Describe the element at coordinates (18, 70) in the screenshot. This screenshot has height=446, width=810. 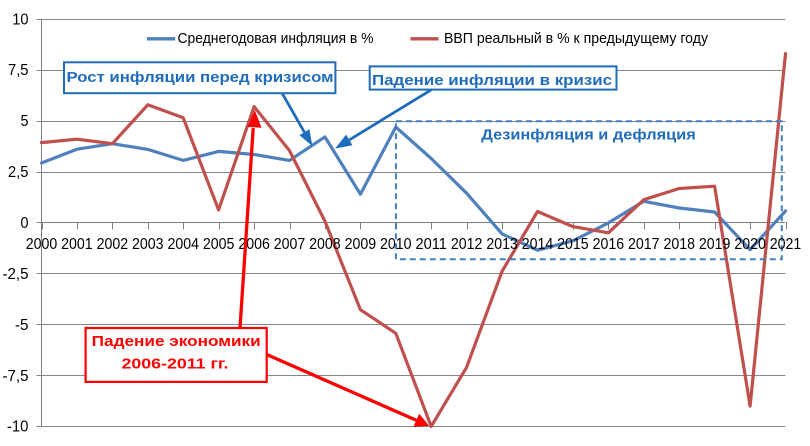
I see `svg-text: 7,5` at that location.